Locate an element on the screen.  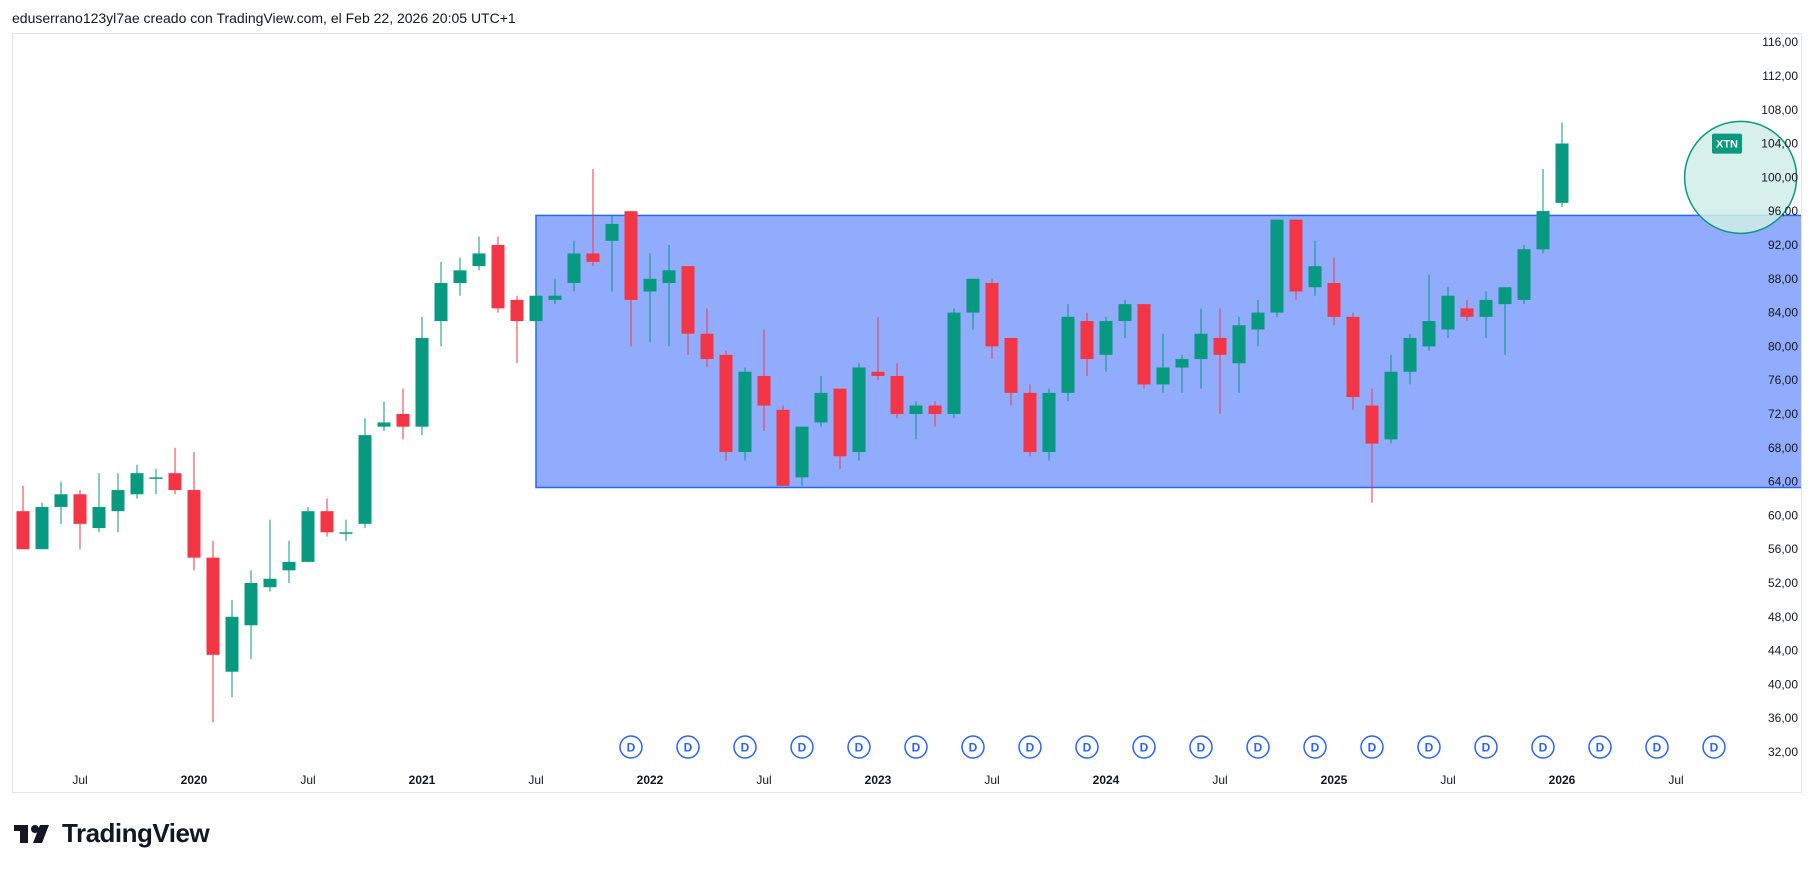
last-price-badge is located at coordinates (1727, 143).